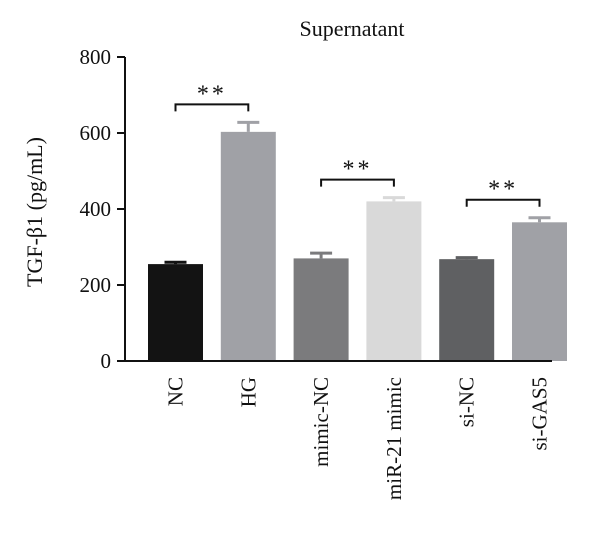 Image resolution: width=600 pixels, height=552 pixels. What do you see at coordinates (394, 438) in the screenshot?
I see `x-tick-label: miR-21 mimic` at bounding box center [394, 438].